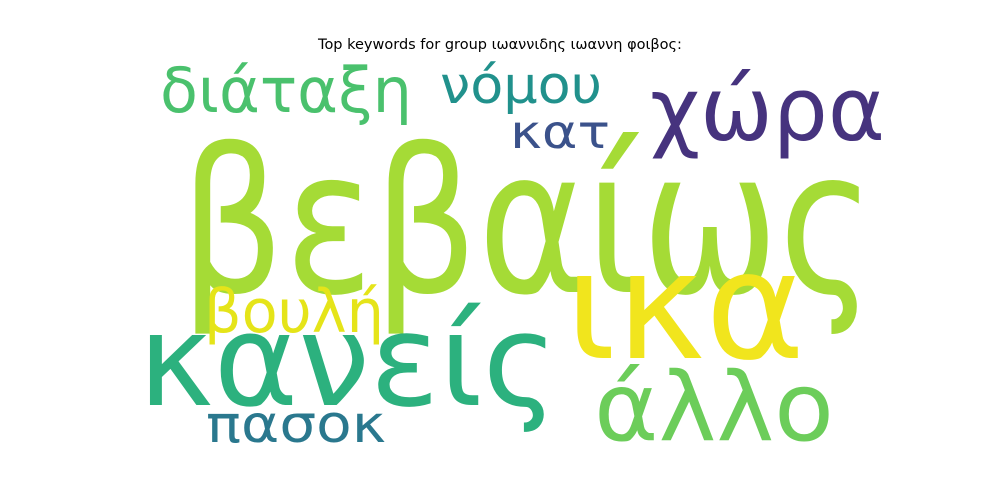 The width and height of the screenshot is (1000, 500). I want to click on word-2: ικα, so click(685, 307).